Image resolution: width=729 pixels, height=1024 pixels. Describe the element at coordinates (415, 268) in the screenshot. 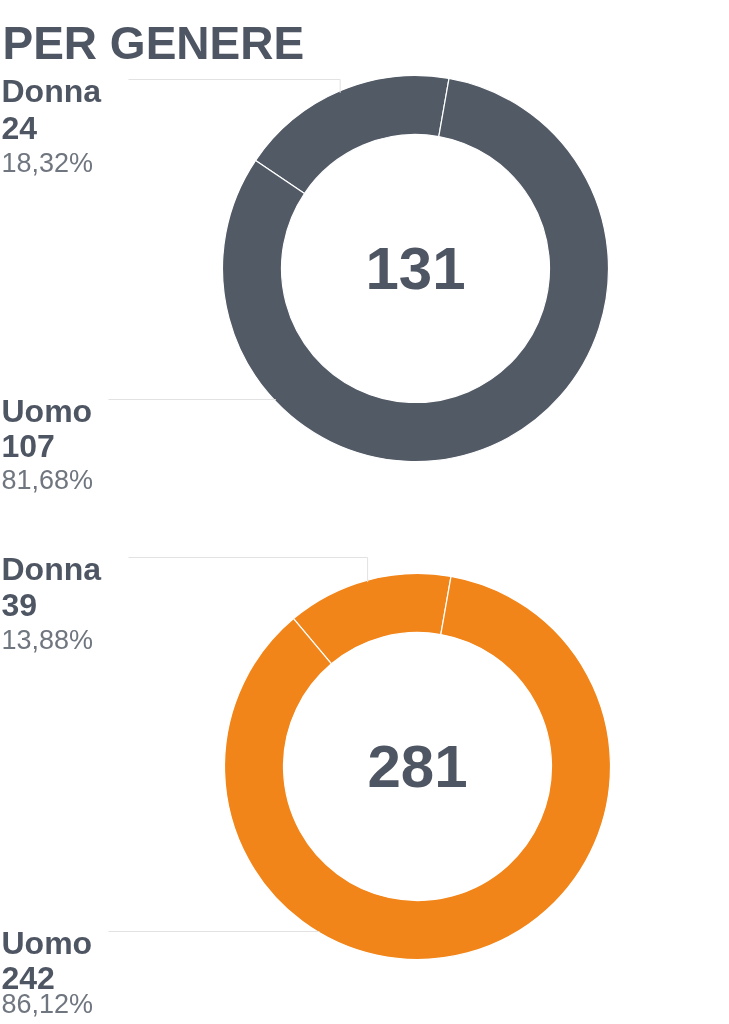

I see `text: 131` at that location.